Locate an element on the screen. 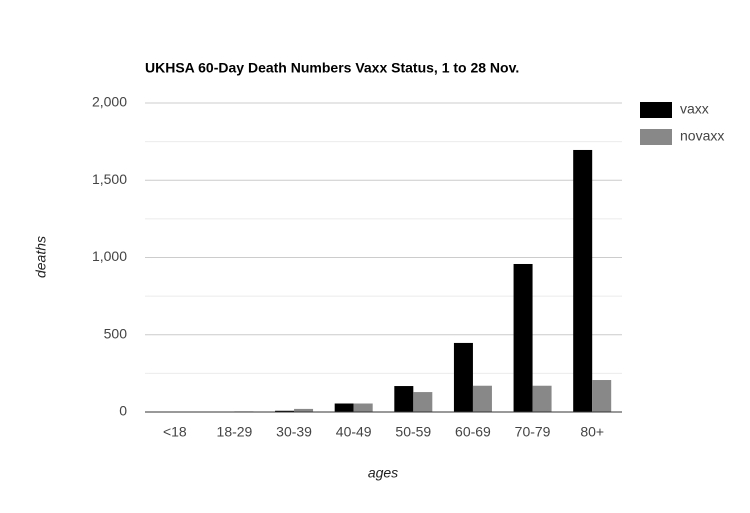 Image resolution: width=750 pixels, height=513 pixels. x-tick-label: 40-49 is located at coordinates (354, 432).